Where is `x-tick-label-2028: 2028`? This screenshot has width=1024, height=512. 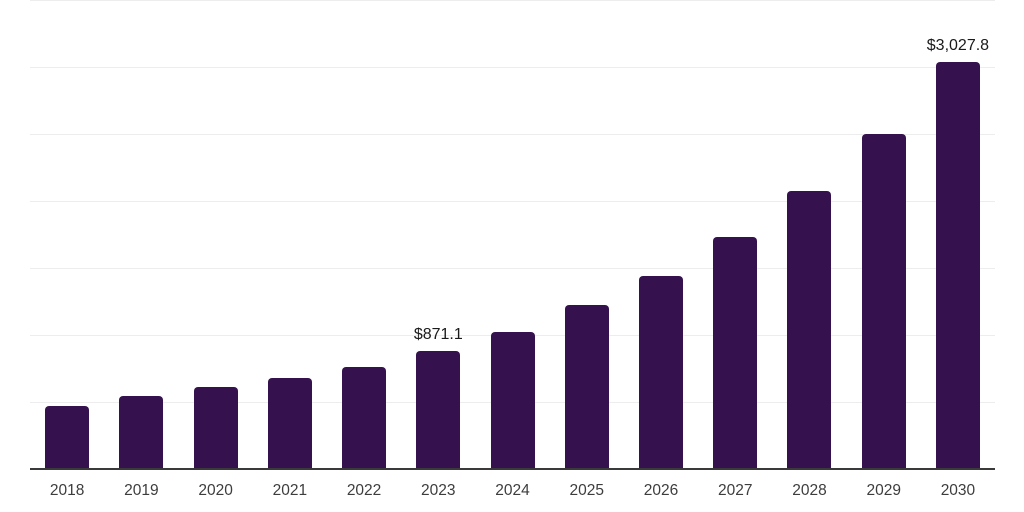 x-tick-label-2028: 2028 is located at coordinates (809, 490).